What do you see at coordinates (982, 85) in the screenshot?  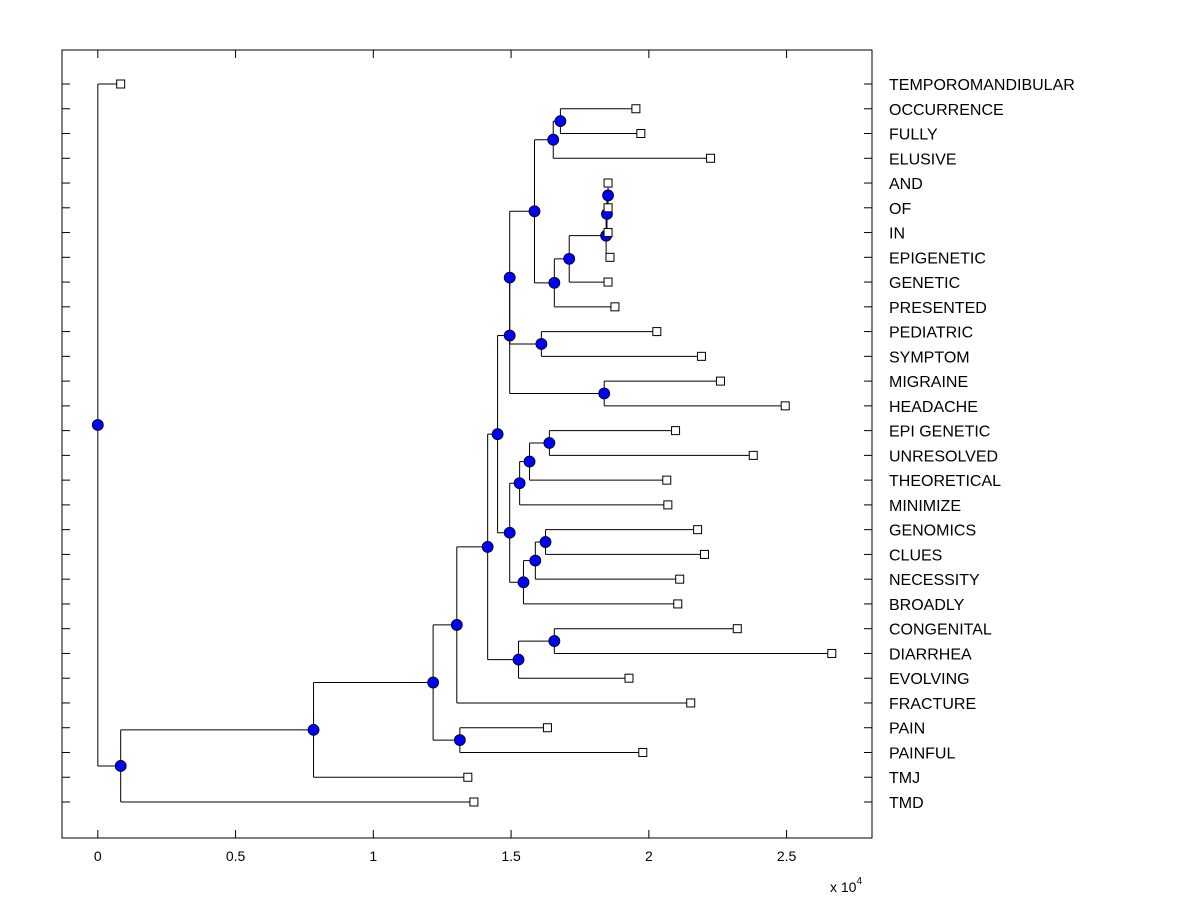 I see `leaf-label: TEMPOROMANDIBULAR` at bounding box center [982, 85].